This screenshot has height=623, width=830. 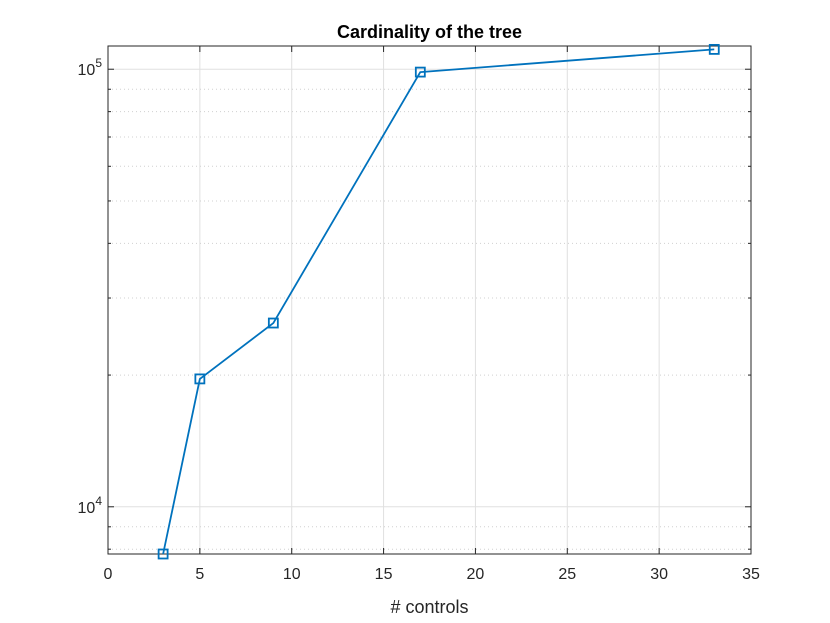 What do you see at coordinates (384, 574) in the screenshot?
I see `x-tick-label: 15` at bounding box center [384, 574].